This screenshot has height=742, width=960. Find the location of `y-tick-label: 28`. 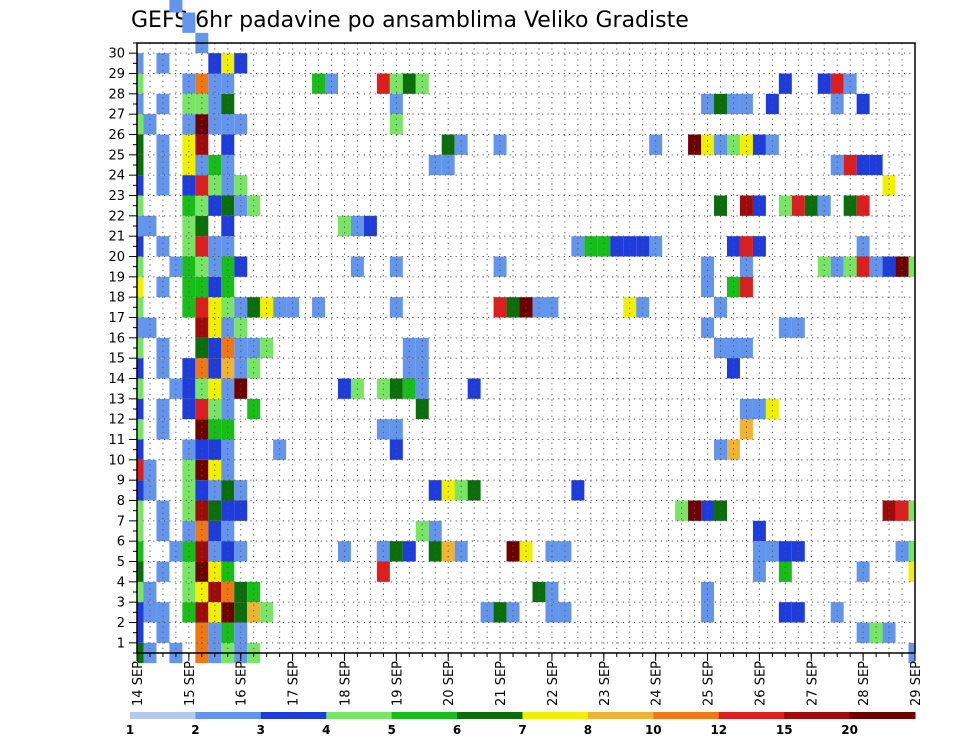

y-tick-label: 28 is located at coordinates (116, 94).